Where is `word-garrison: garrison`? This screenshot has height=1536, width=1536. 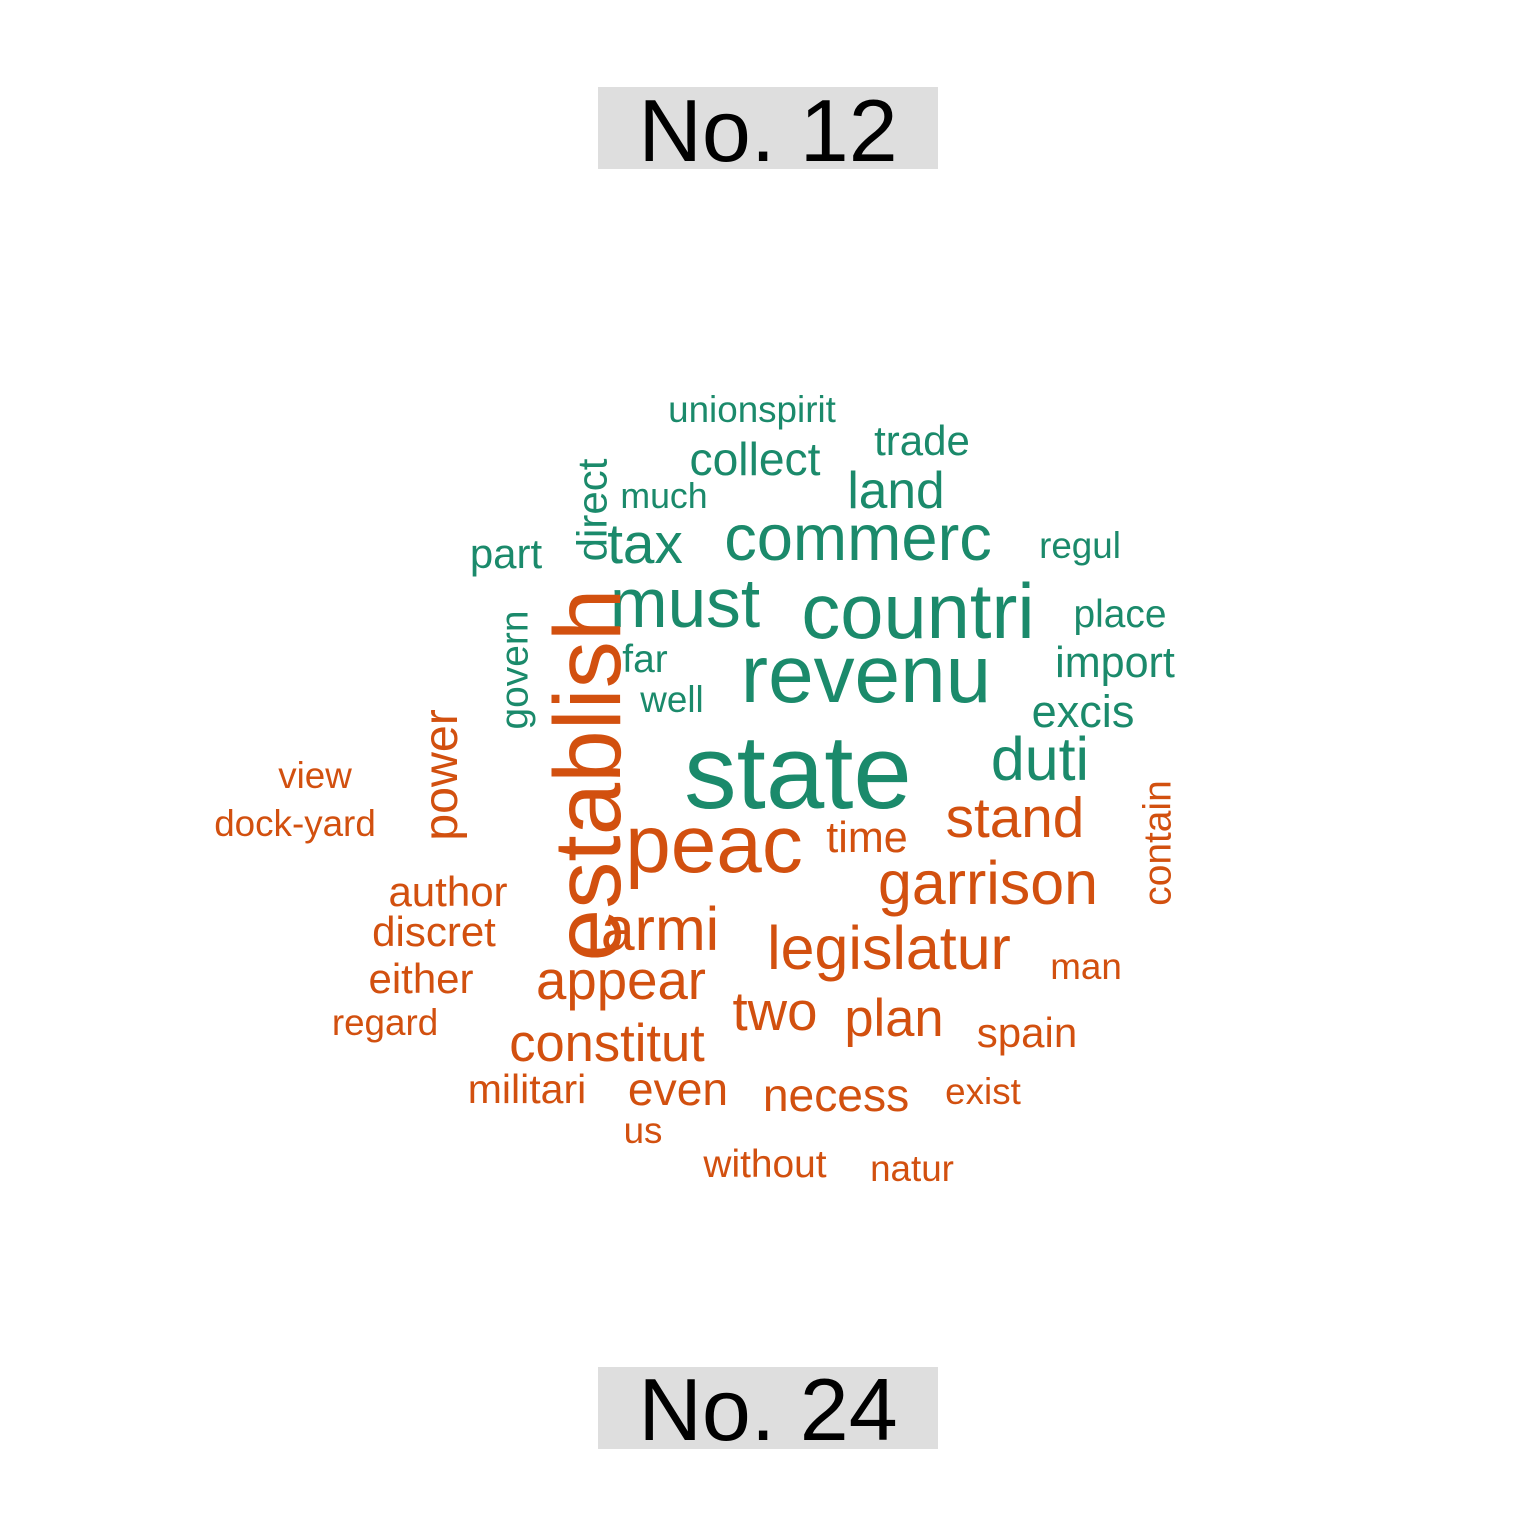 word-garrison: garrison is located at coordinates (988, 883).